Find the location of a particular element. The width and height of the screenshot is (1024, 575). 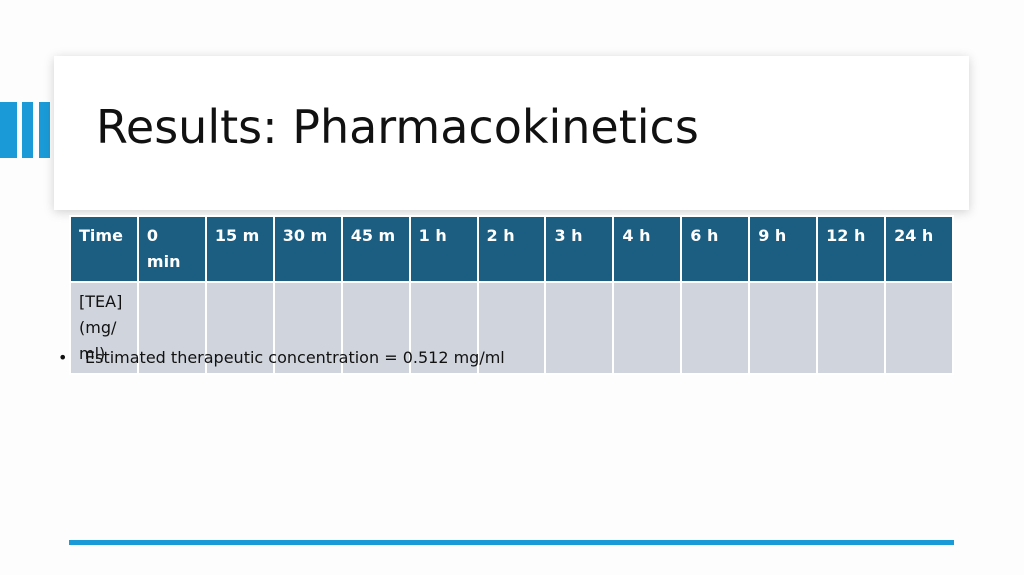

row-label-cell-concentration: [TEA] (mg/ ml) is located at coordinates (104, 328).